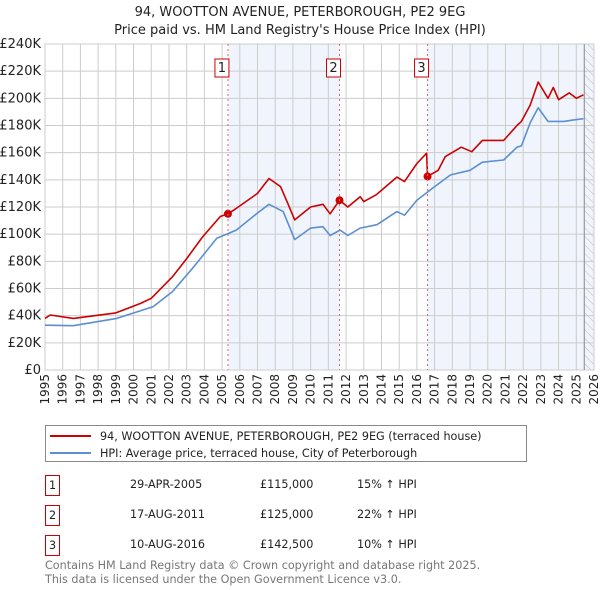 The height and width of the screenshot is (590, 600). What do you see at coordinates (364, 389) in the screenshot?
I see `x-tick-label: 2013` at bounding box center [364, 389].